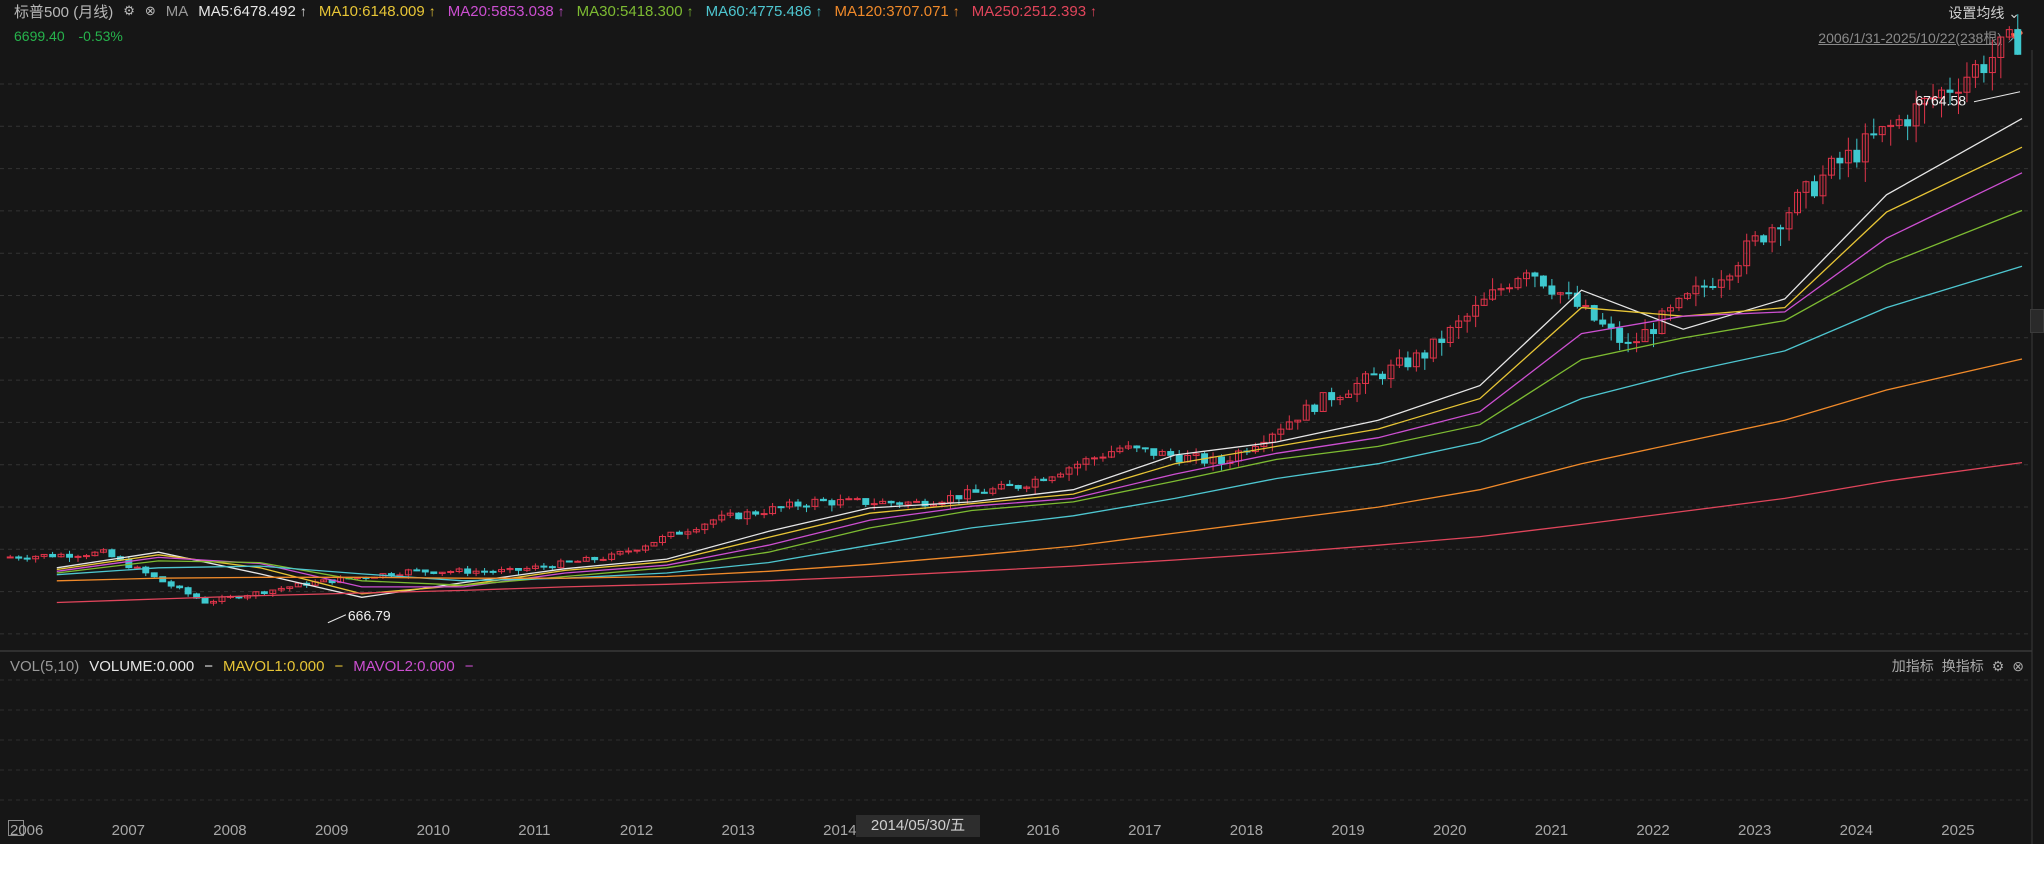  Describe the element at coordinates (64, 12) in the screenshot. I see `symbol-title: 标普500 (月线)` at that location.